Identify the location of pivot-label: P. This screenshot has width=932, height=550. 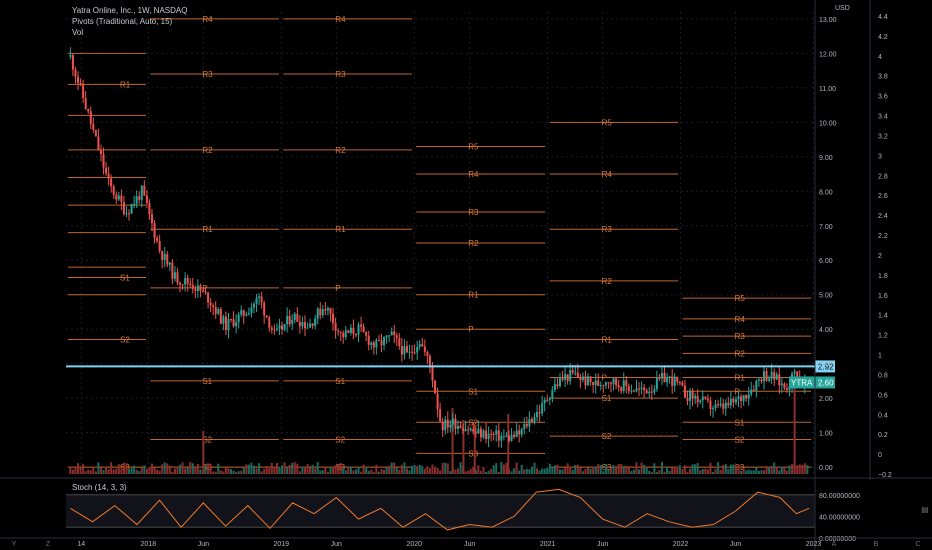
(604, 377).